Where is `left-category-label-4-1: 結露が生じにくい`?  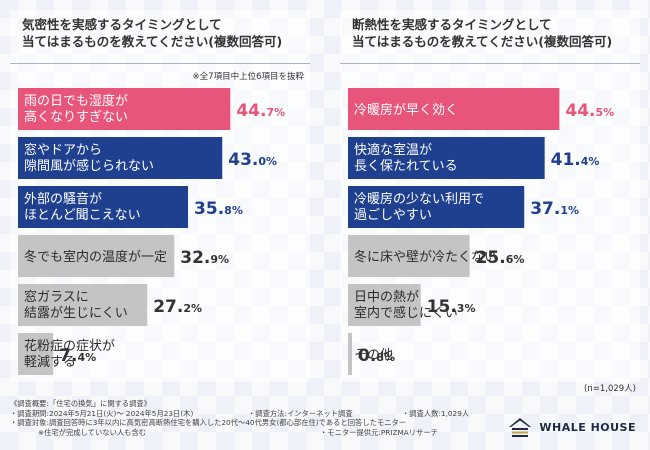 left-category-label-4-1: 結露が生じにくい is located at coordinates (76, 313).